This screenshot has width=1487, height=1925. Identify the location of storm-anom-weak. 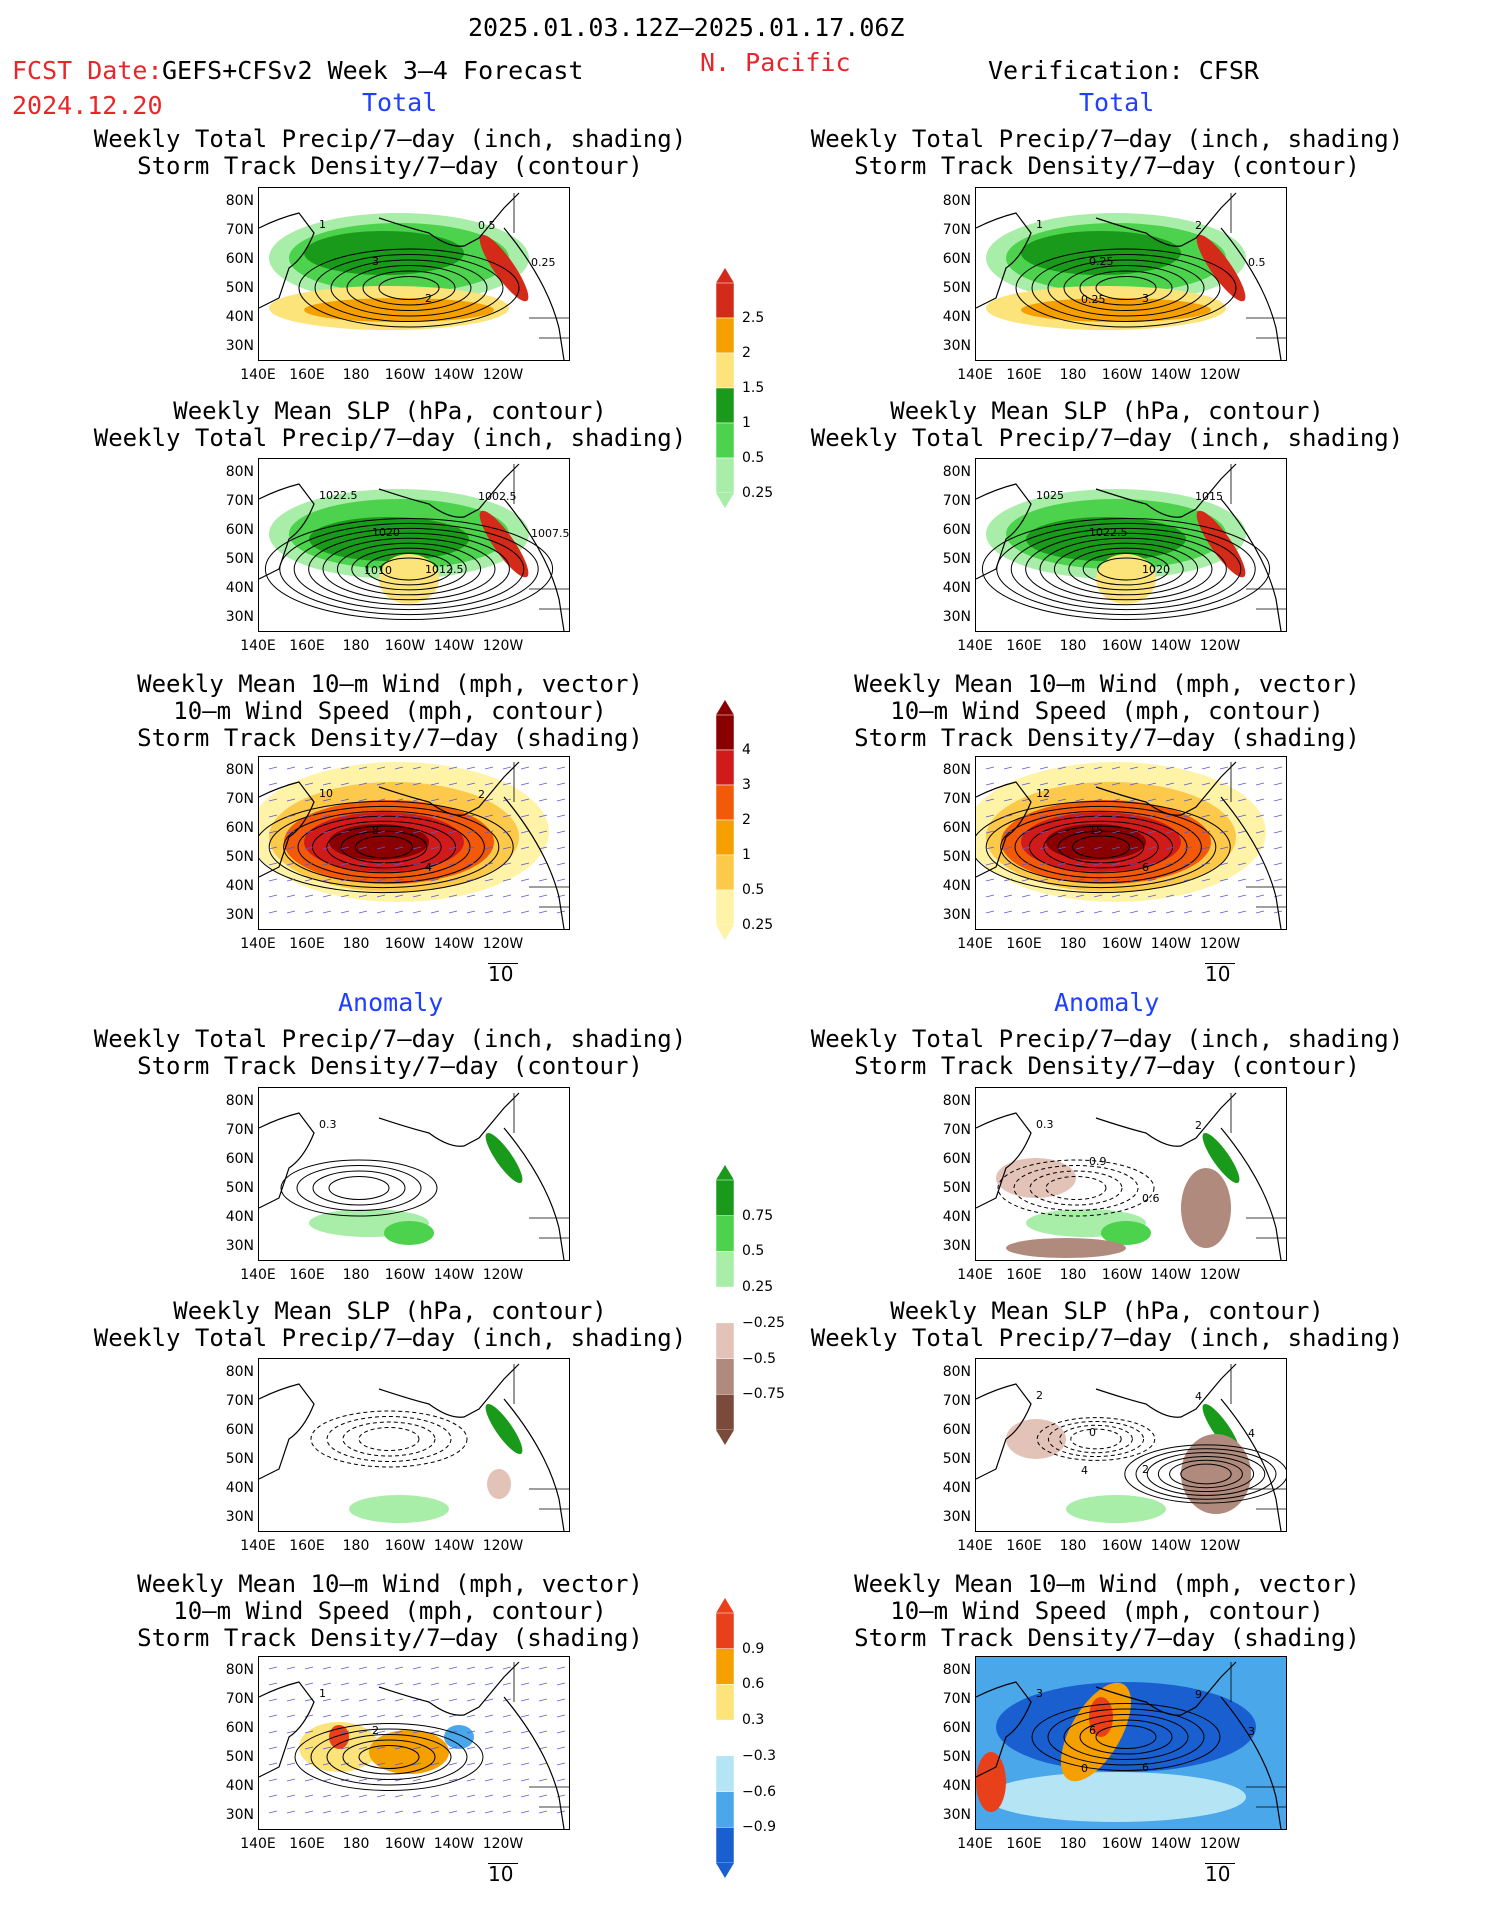
(1116, 1797).